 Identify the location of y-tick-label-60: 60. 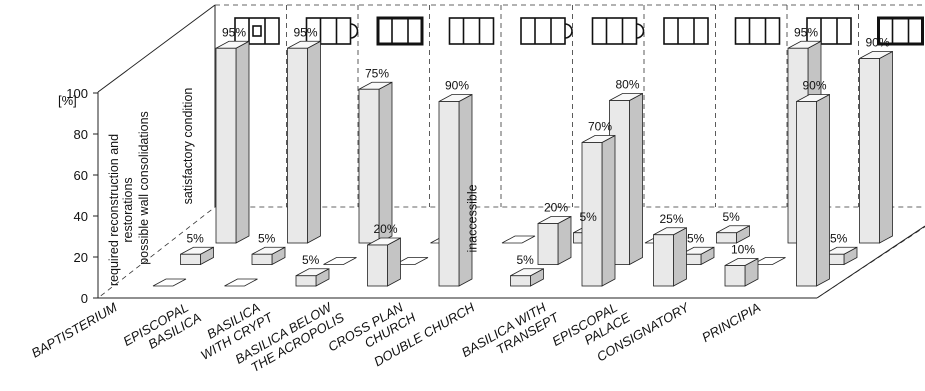
(81, 175).